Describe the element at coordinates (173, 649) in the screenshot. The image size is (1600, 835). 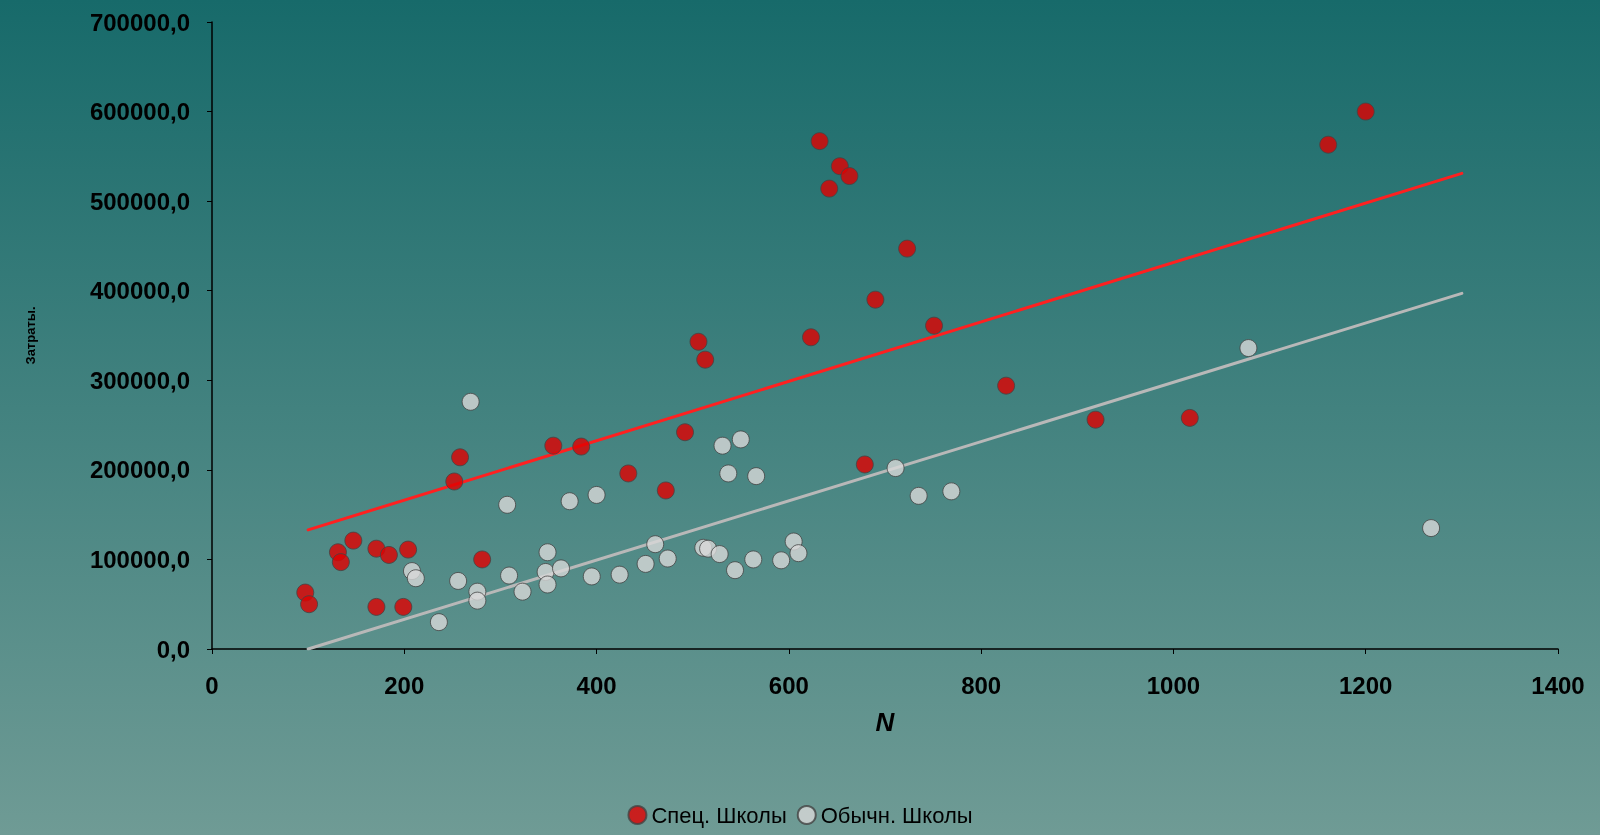
I see `y-tick-label: 0,0` at that location.